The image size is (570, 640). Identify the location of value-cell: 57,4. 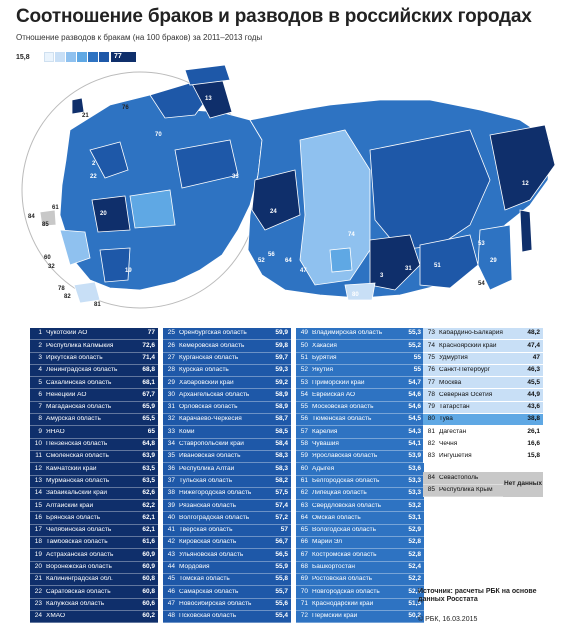
(281, 505).